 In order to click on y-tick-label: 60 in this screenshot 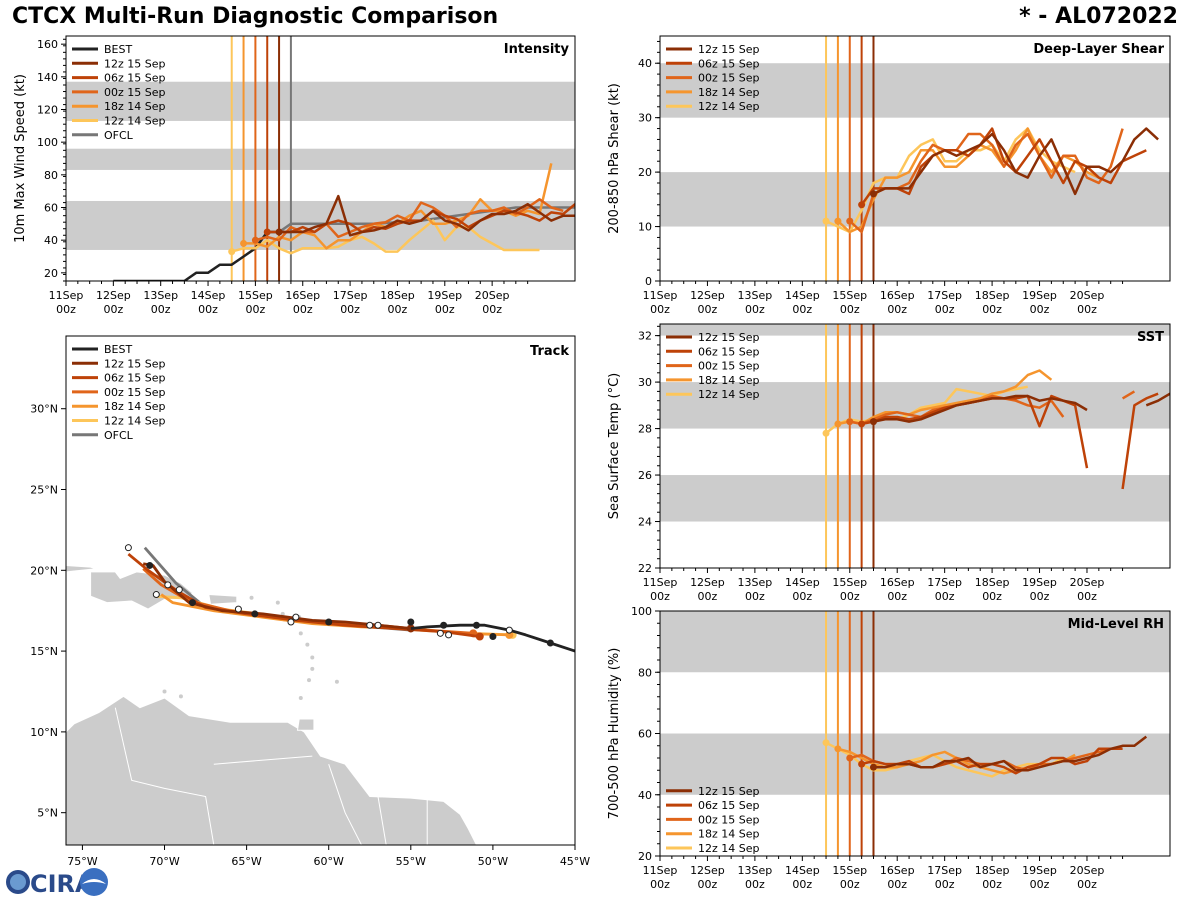, I will do `click(645, 734)`.